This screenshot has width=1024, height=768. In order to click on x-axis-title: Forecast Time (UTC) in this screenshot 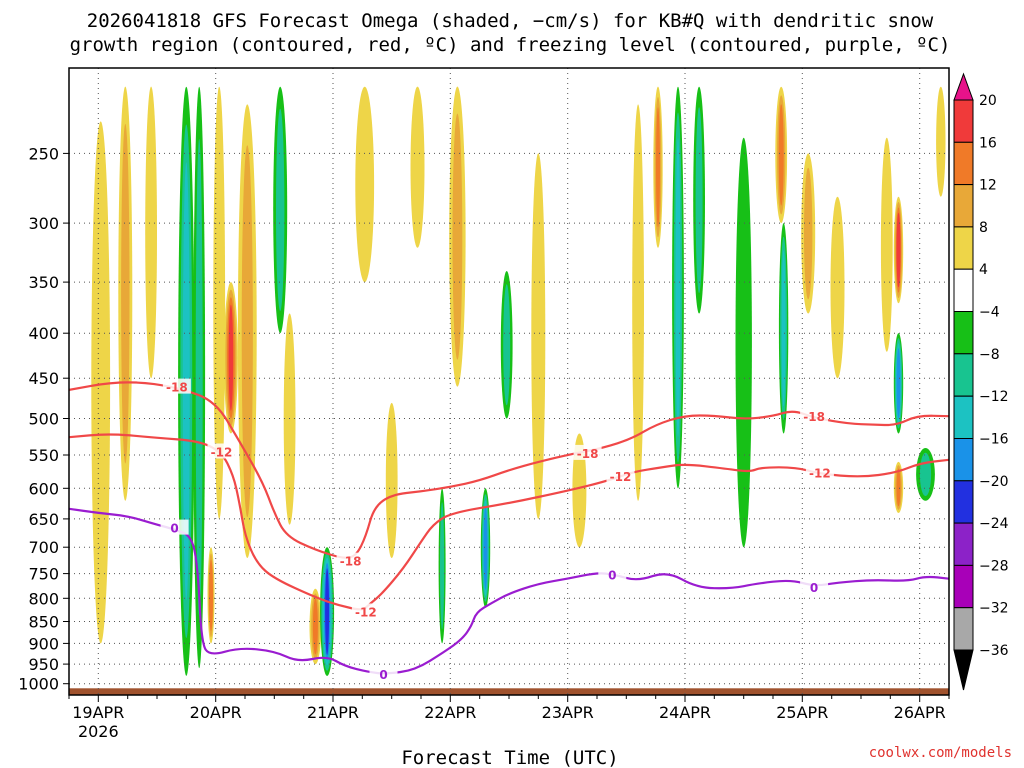, I will do `click(509, 757)`.